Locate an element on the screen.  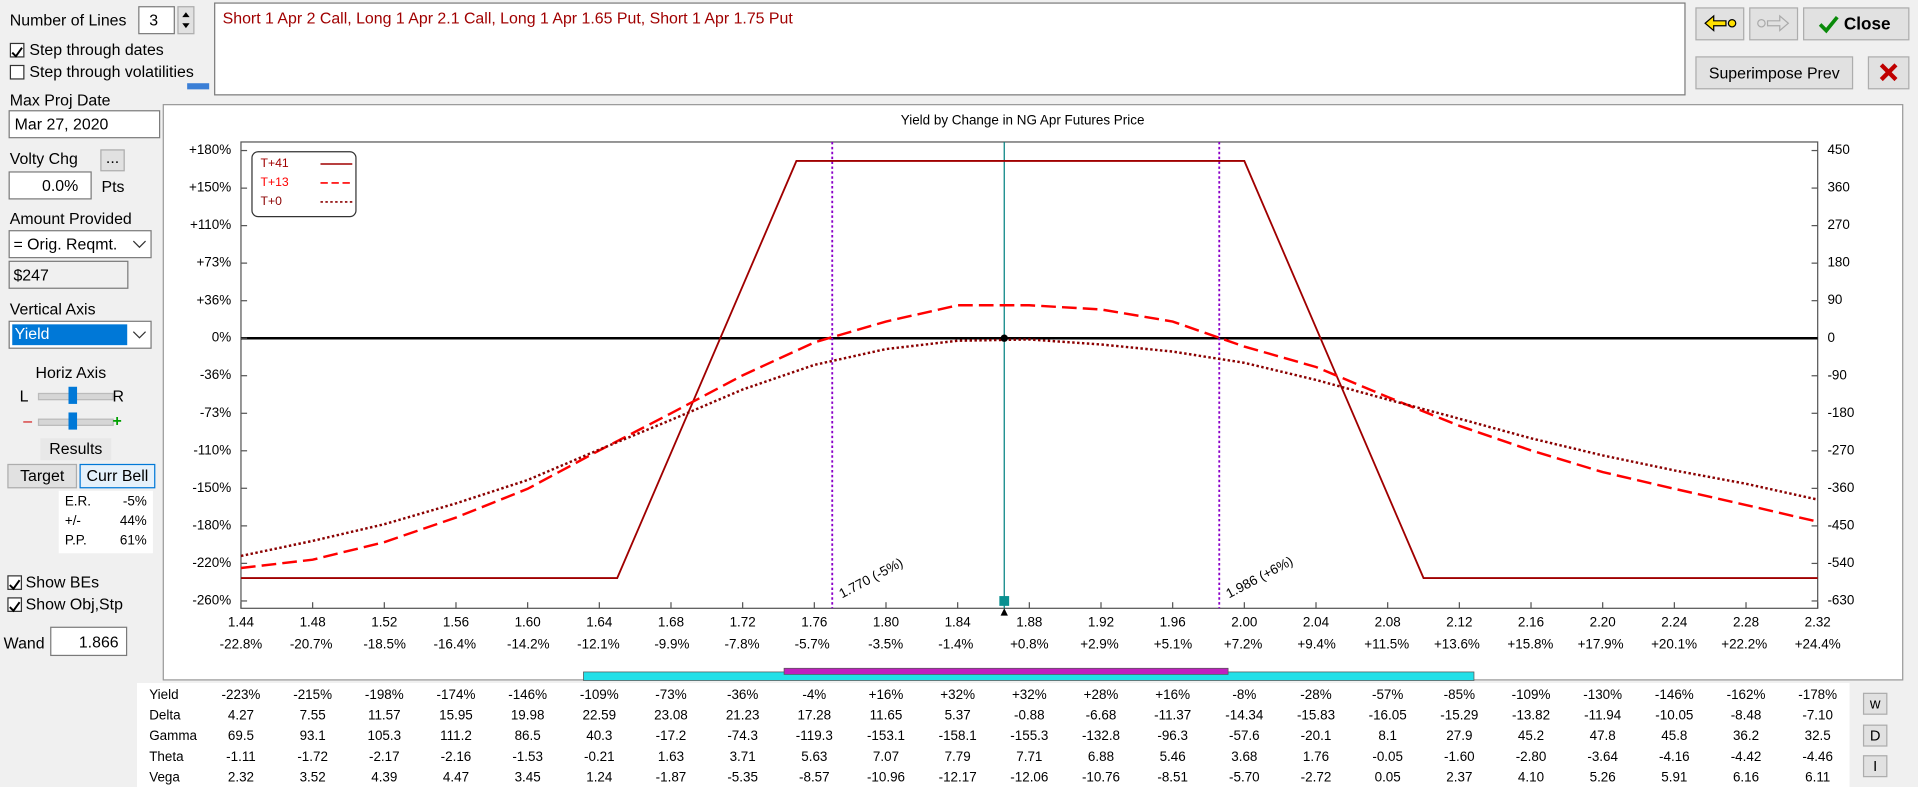
result-label: E.R. is located at coordinates (78, 502).